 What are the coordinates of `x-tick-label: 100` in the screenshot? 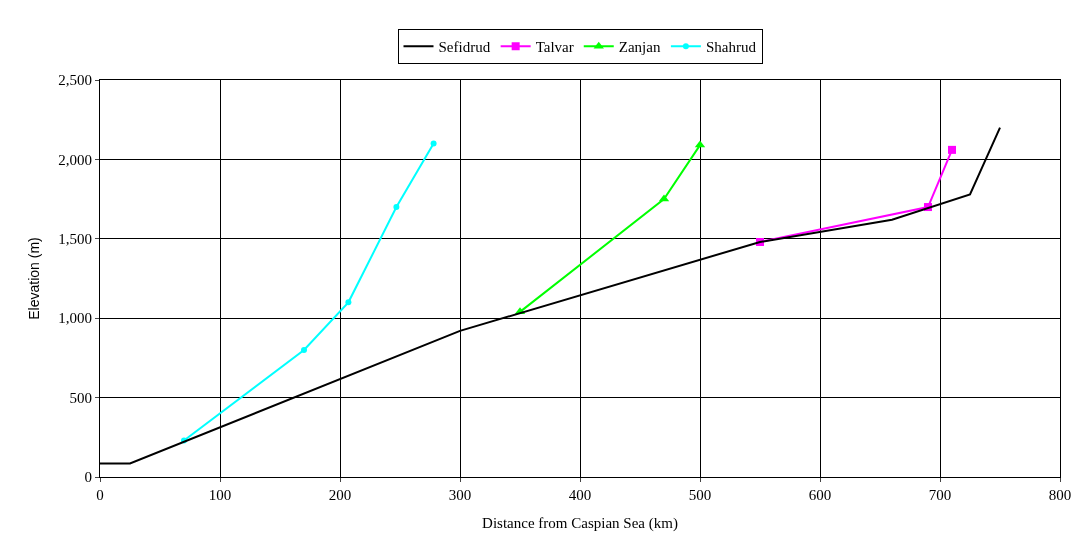 It's located at (220, 495).